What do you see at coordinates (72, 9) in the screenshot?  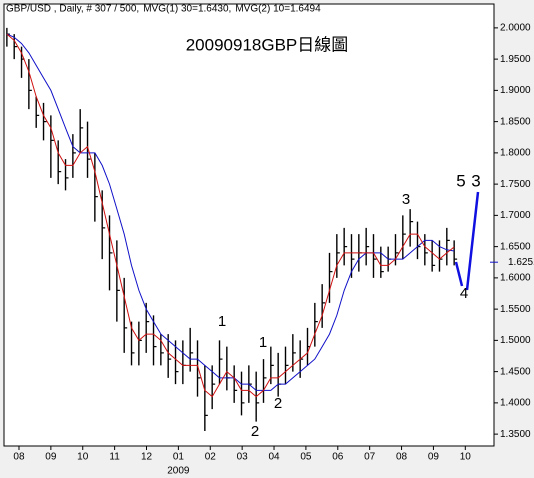 I see `legend-header: GBP/USD , Daily, # 307 / 500,` at bounding box center [72, 9].